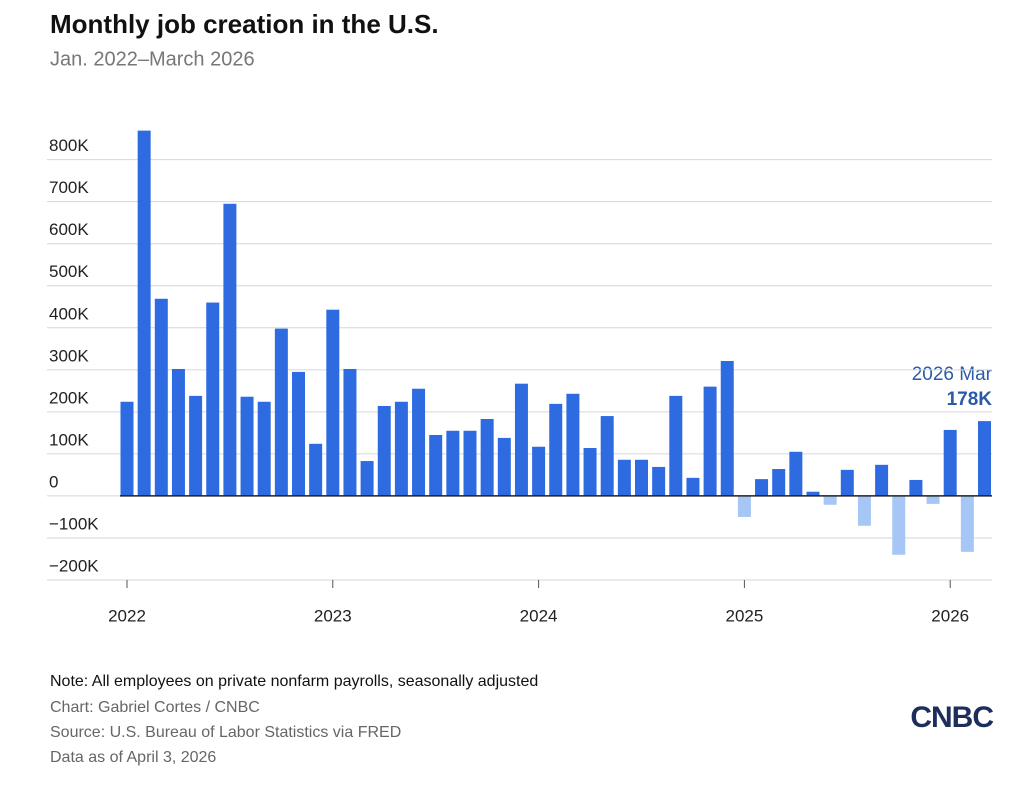  I want to click on y-tick-label: −200K, so click(74, 565).